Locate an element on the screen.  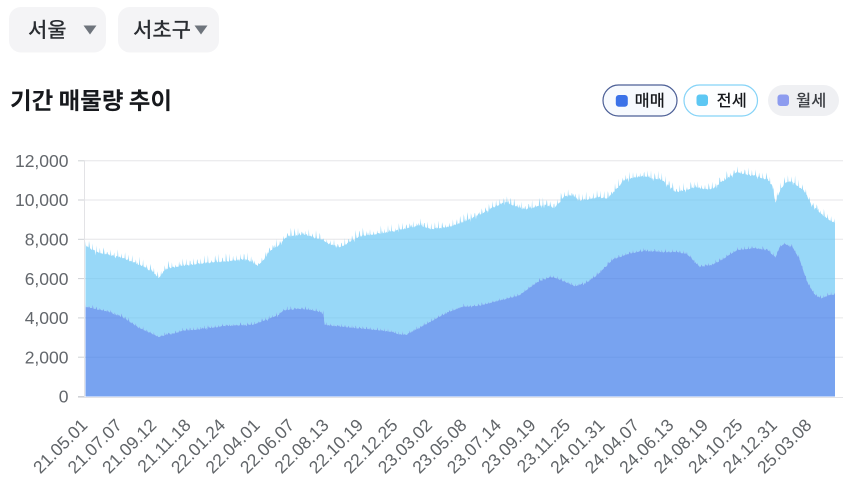
svg-text: 0 is located at coordinates (64, 397).